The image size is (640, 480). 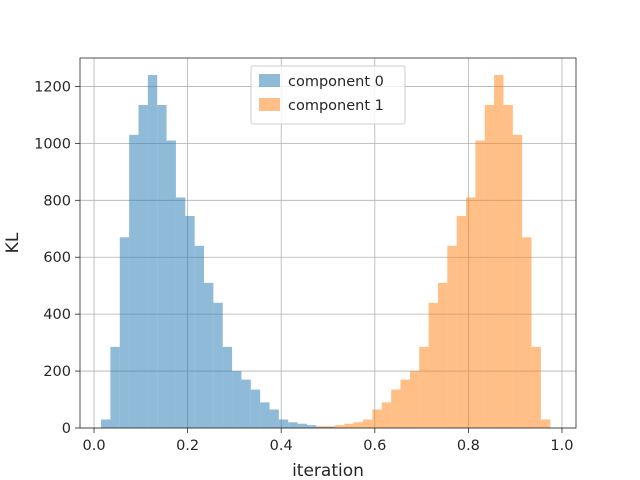 I want to click on y-tick-label: 600, so click(x=57, y=258).